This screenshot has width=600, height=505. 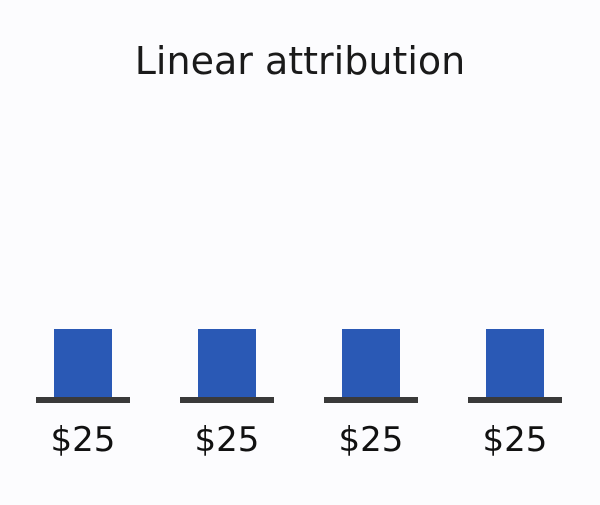 I want to click on bar-value-label-1: $25, so click(x=83, y=440).